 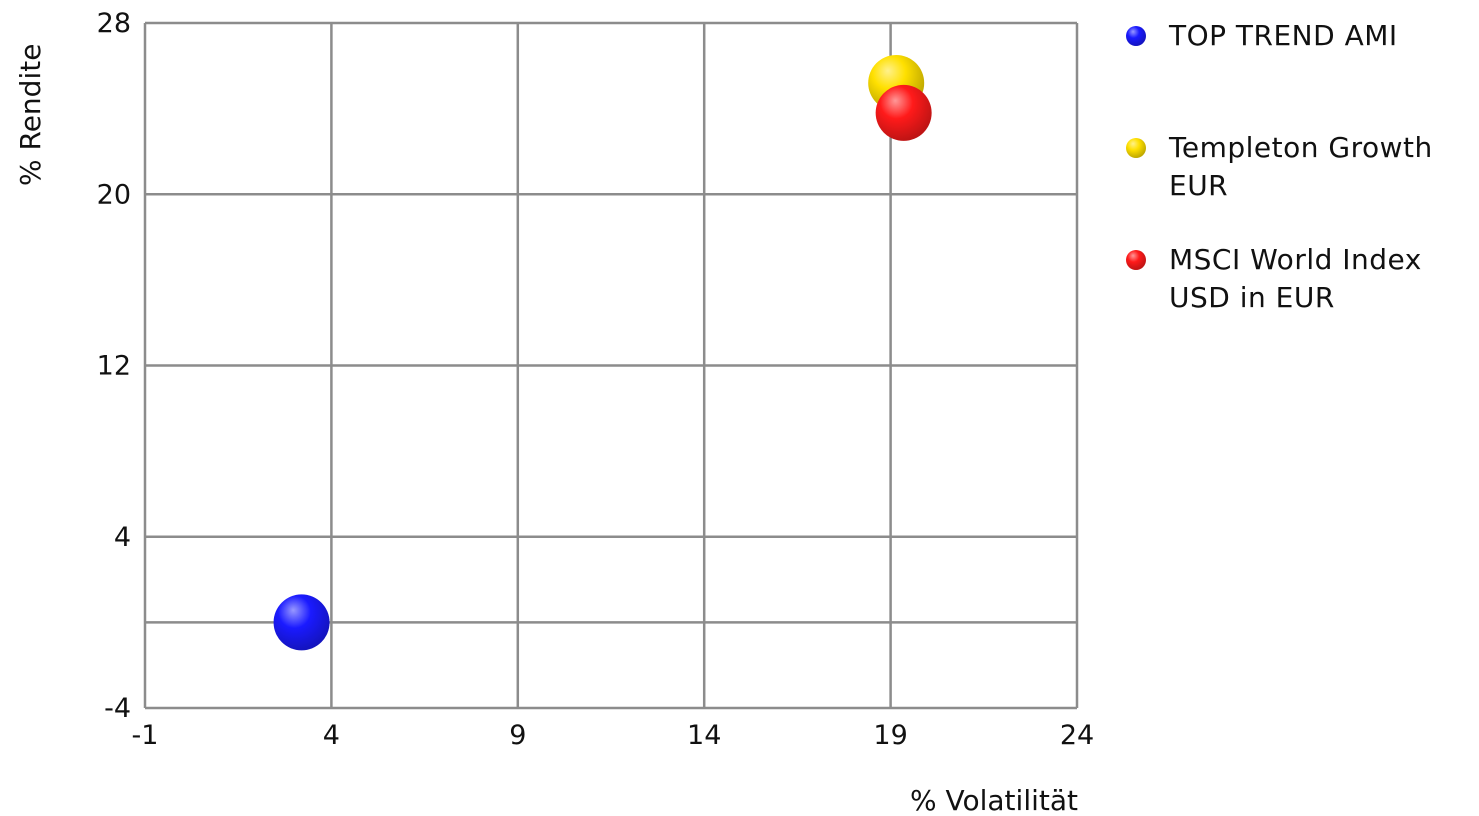 What do you see at coordinates (613, 735) in the screenshot?
I see `x-axis-ticks: -1 4 9 14 19 24` at bounding box center [613, 735].